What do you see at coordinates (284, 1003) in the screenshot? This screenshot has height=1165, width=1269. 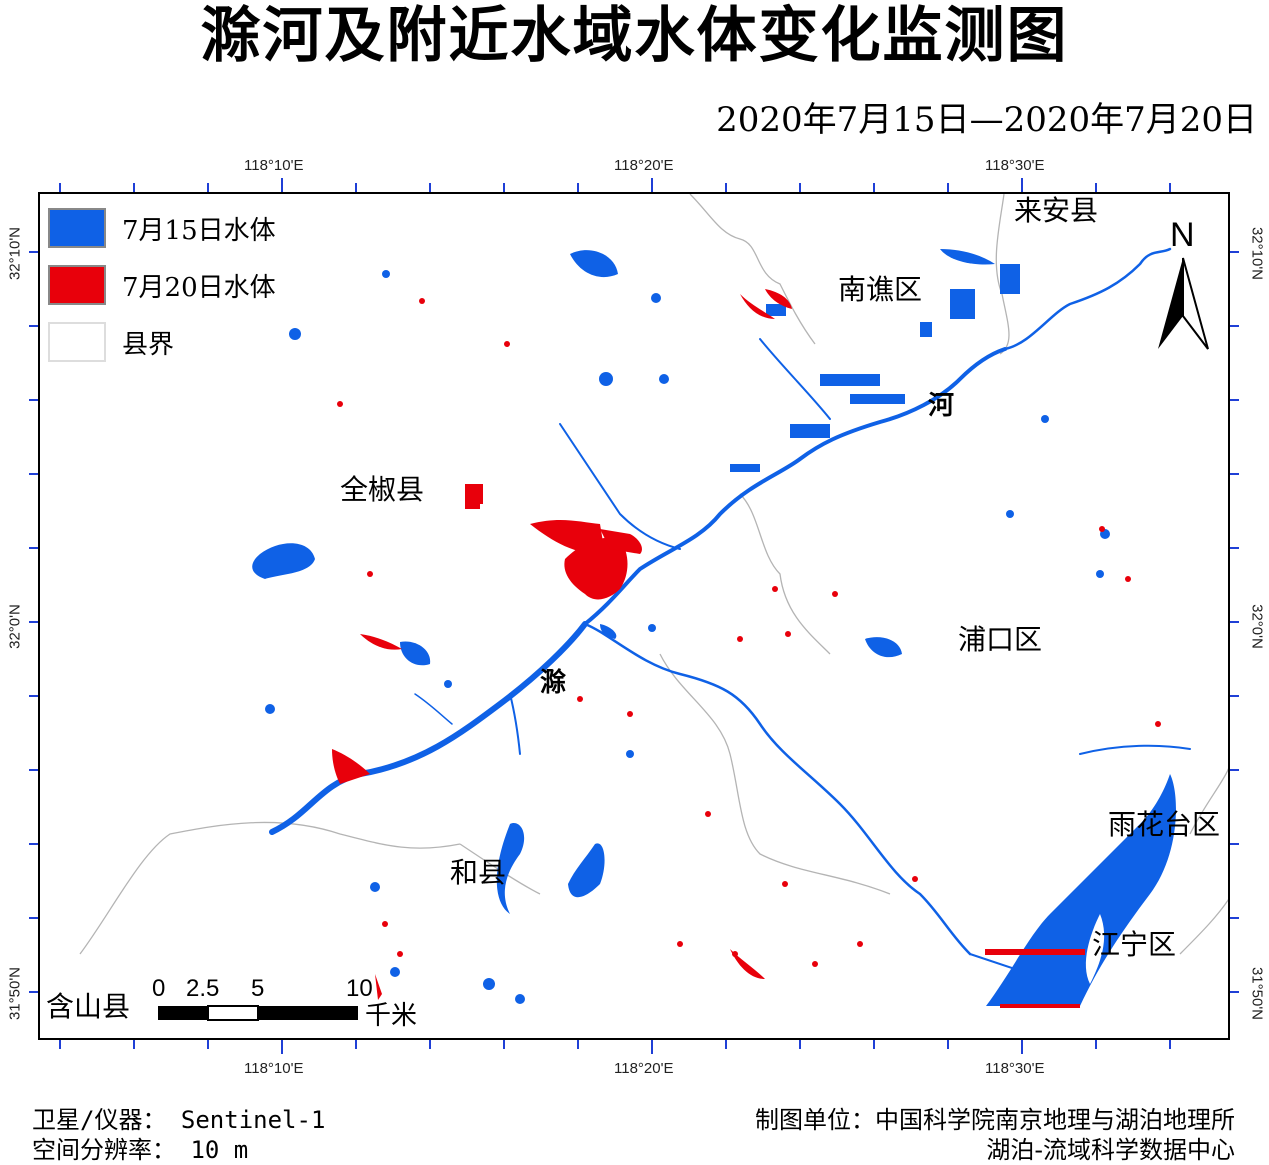 I see `scale-bar: 0 2.5 5 10 千米` at bounding box center [284, 1003].